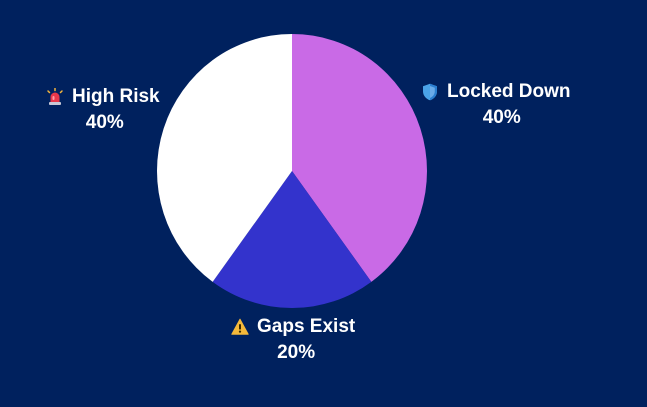  Describe the element at coordinates (430, 92) in the screenshot. I see `shield-icon` at that location.